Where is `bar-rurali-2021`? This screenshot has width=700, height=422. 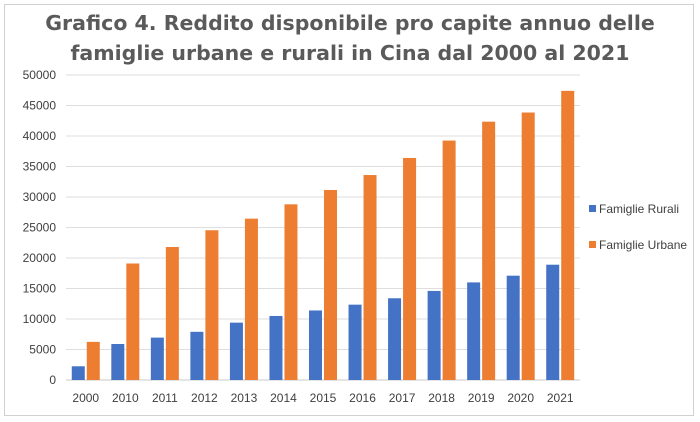 bar-rurali-2021 is located at coordinates (553, 322).